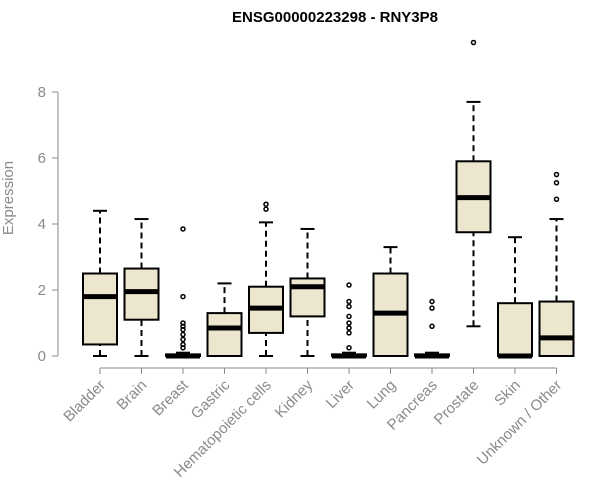 The image size is (600, 500). Describe the element at coordinates (457, 403) in the screenshot. I see `x-tick-label: Prostate` at that location.